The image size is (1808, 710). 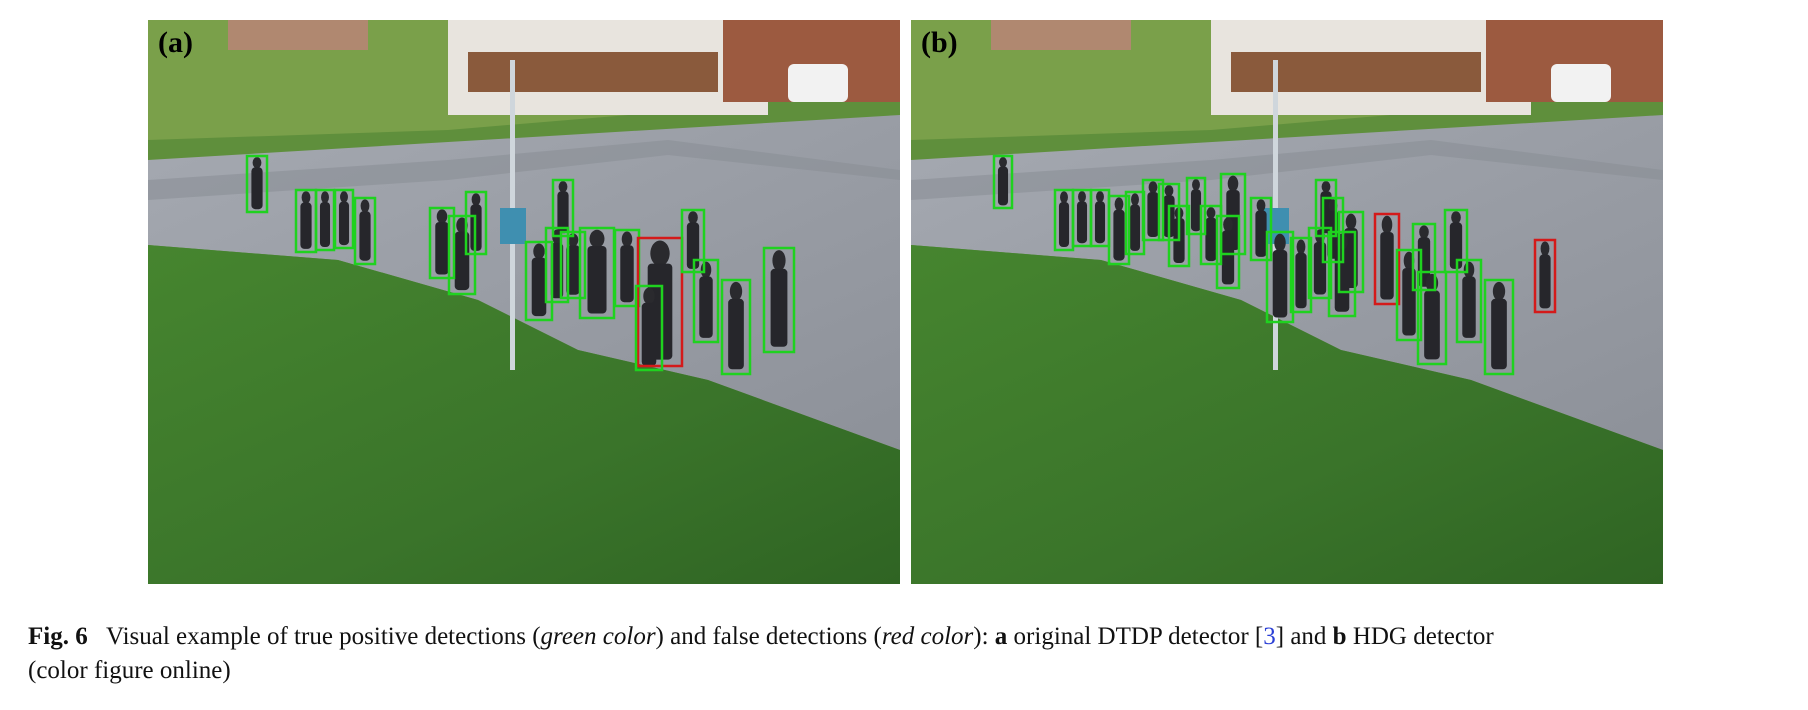 What do you see at coordinates (768, 636) in the screenshot?
I see `caption-text-2: ) and false detections (` at bounding box center [768, 636].